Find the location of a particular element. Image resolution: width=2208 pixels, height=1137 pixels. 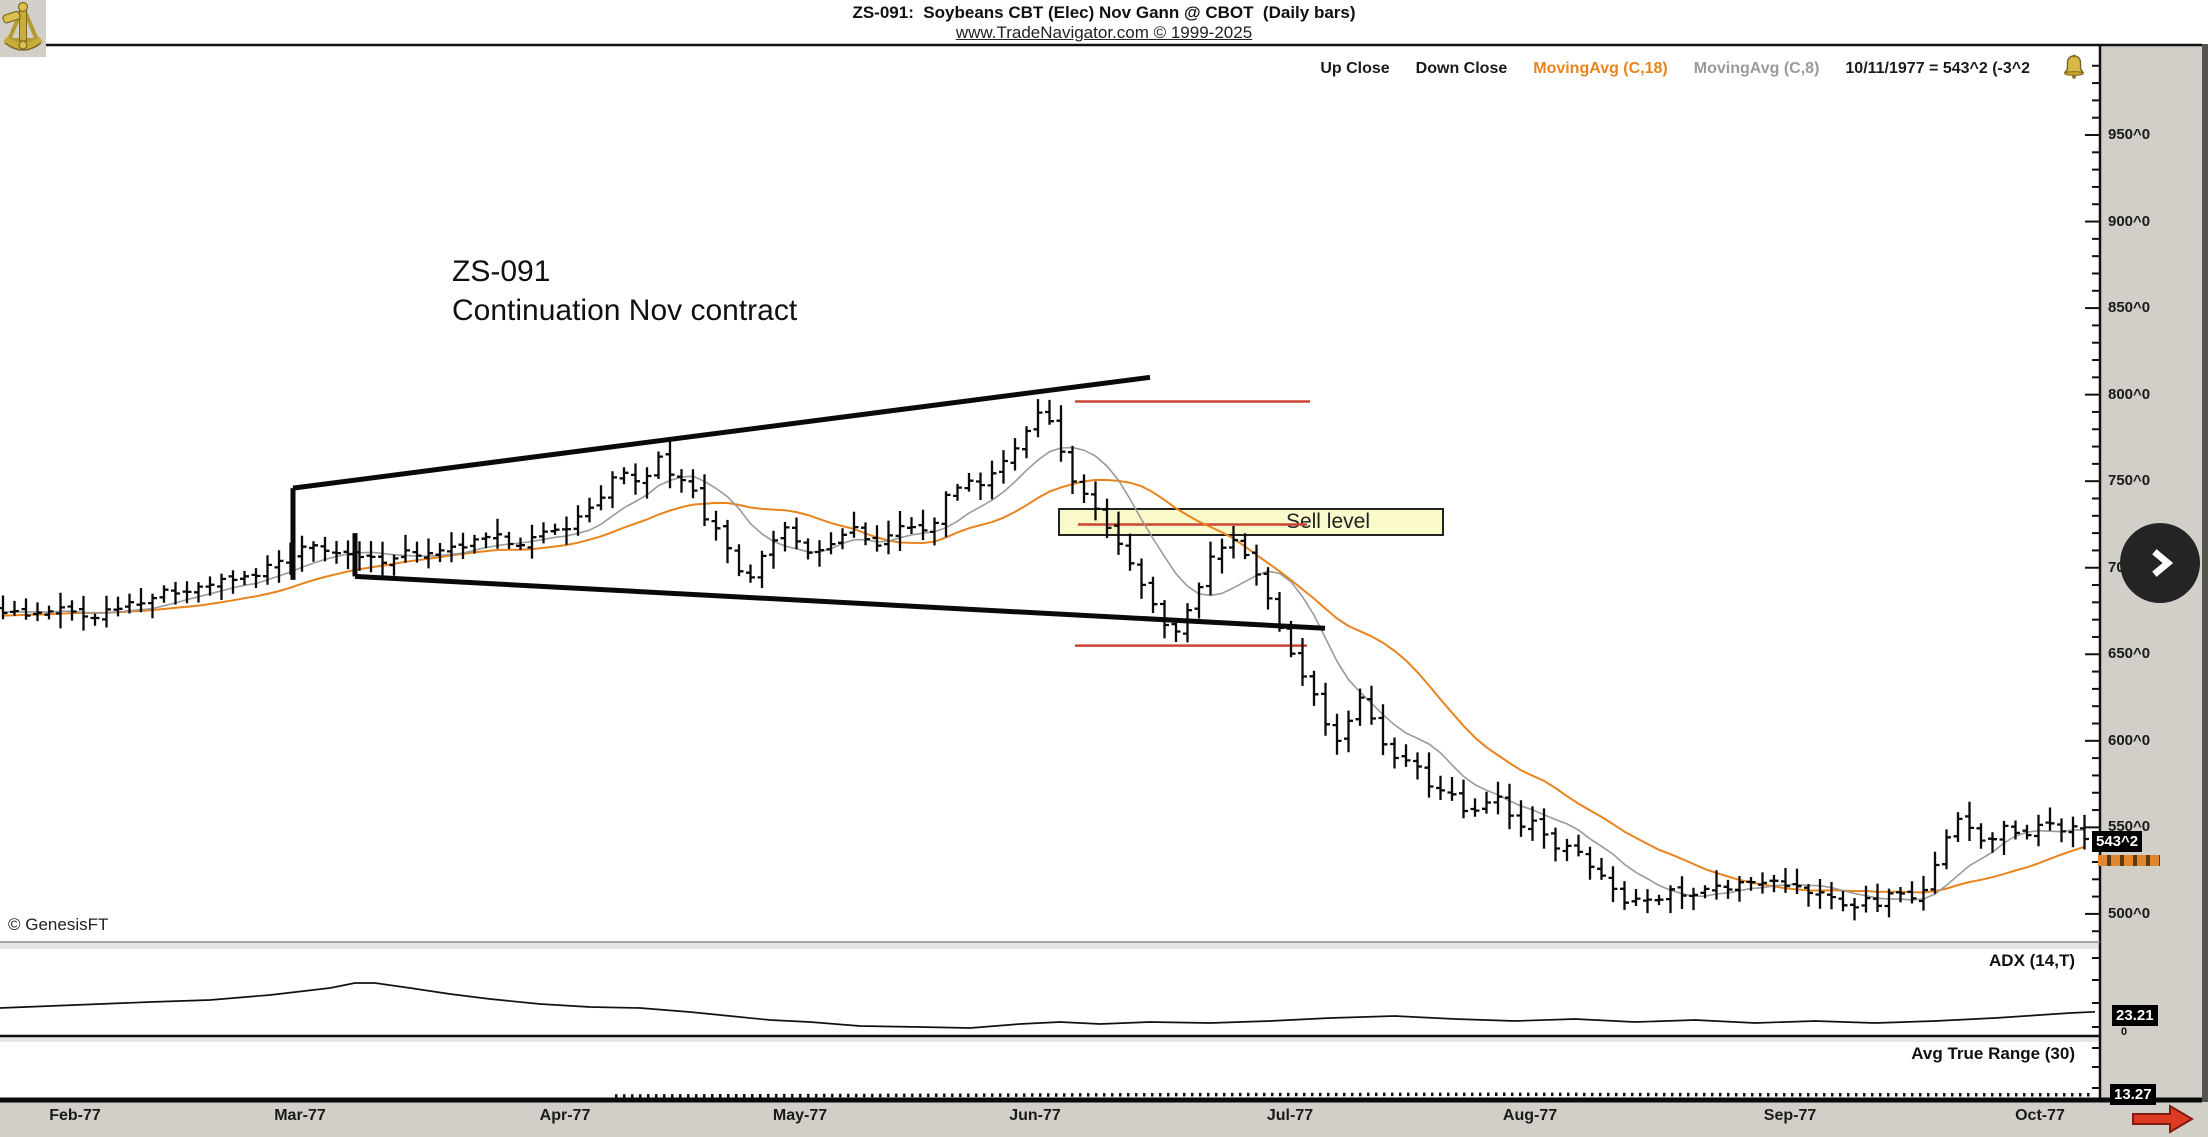

scroll-right-arrow is located at coordinates (2163, 1119).